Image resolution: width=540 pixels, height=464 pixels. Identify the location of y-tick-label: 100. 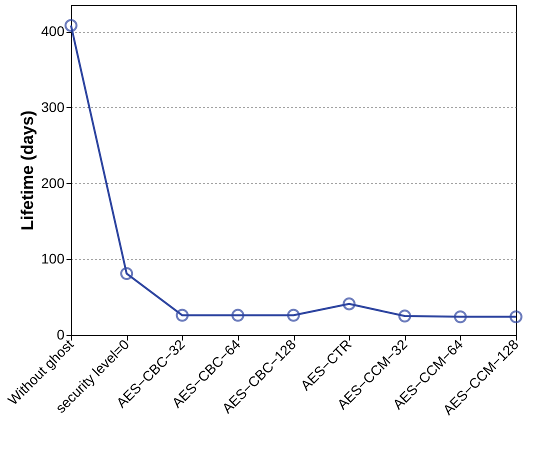
(53, 258).